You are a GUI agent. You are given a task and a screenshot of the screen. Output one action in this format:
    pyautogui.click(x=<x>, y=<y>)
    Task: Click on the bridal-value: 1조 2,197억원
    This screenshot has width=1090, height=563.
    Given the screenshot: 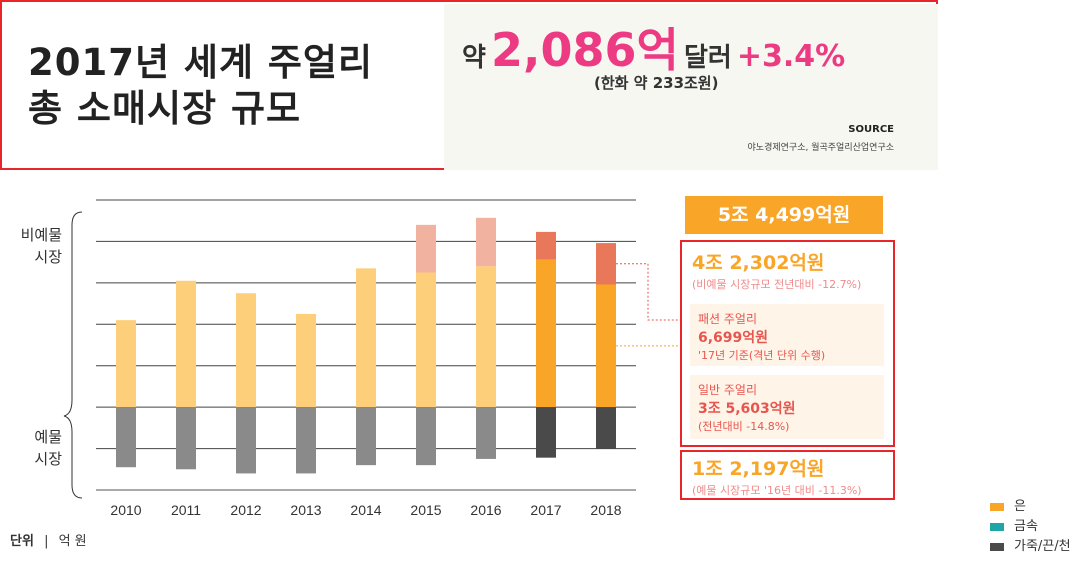 What is the action you would take?
    pyautogui.click(x=758, y=469)
    